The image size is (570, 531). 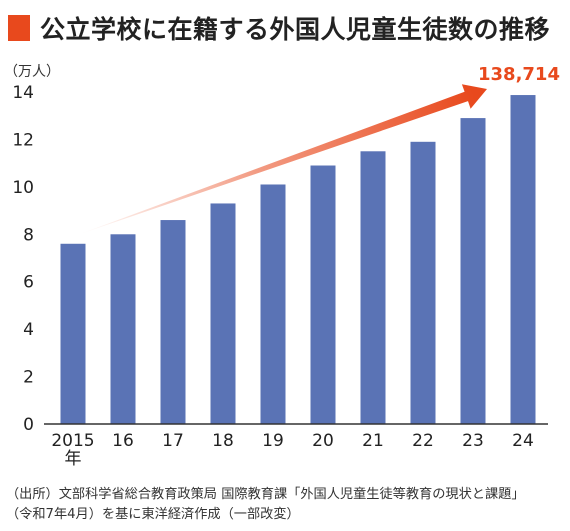 I want to click on source-note-line2: （令和7年4月）を基に東洋経済作成（一部改変）, so click(x=153, y=514).